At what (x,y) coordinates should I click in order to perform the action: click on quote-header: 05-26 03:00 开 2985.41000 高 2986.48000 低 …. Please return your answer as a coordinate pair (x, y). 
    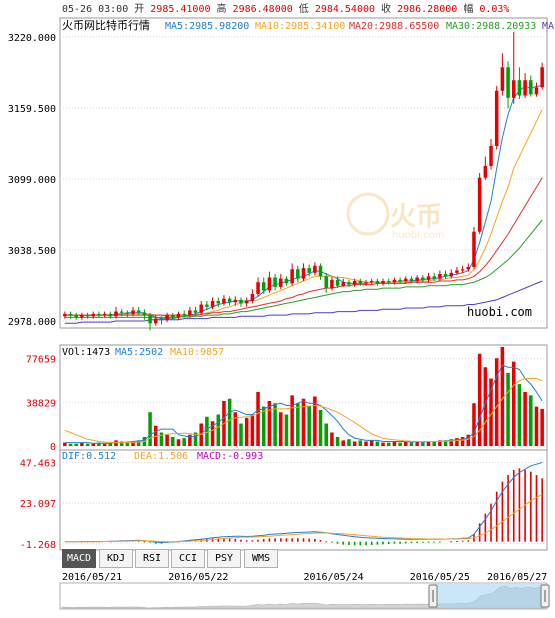
    Looking at the image, I should click on (285, 8).